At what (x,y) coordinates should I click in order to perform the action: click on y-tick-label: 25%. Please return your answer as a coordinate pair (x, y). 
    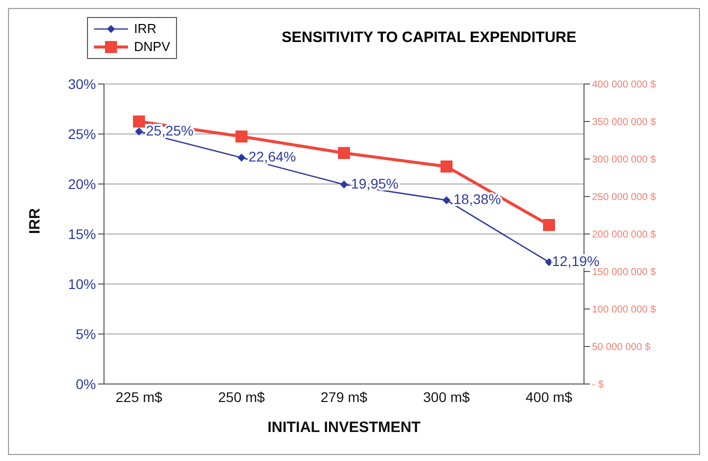
    Looking at the image, I should click on (82, 134).